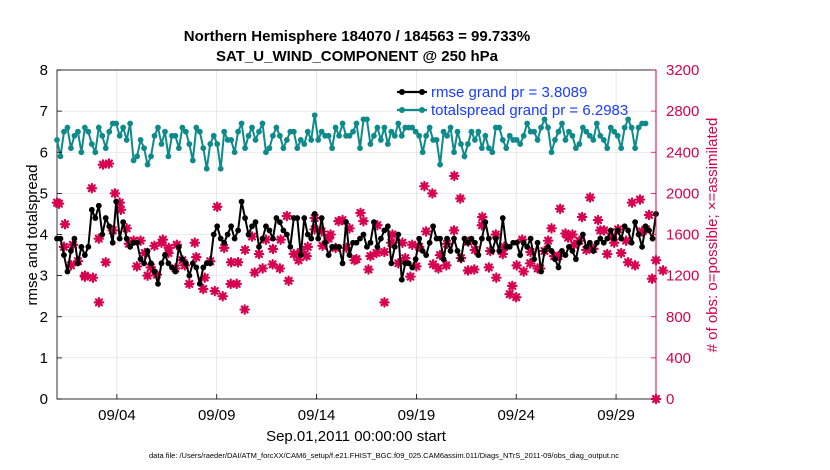  Describe the element at coordinates (678, 317) in the screenshot. I see `right-tick-label: 800` at that location.